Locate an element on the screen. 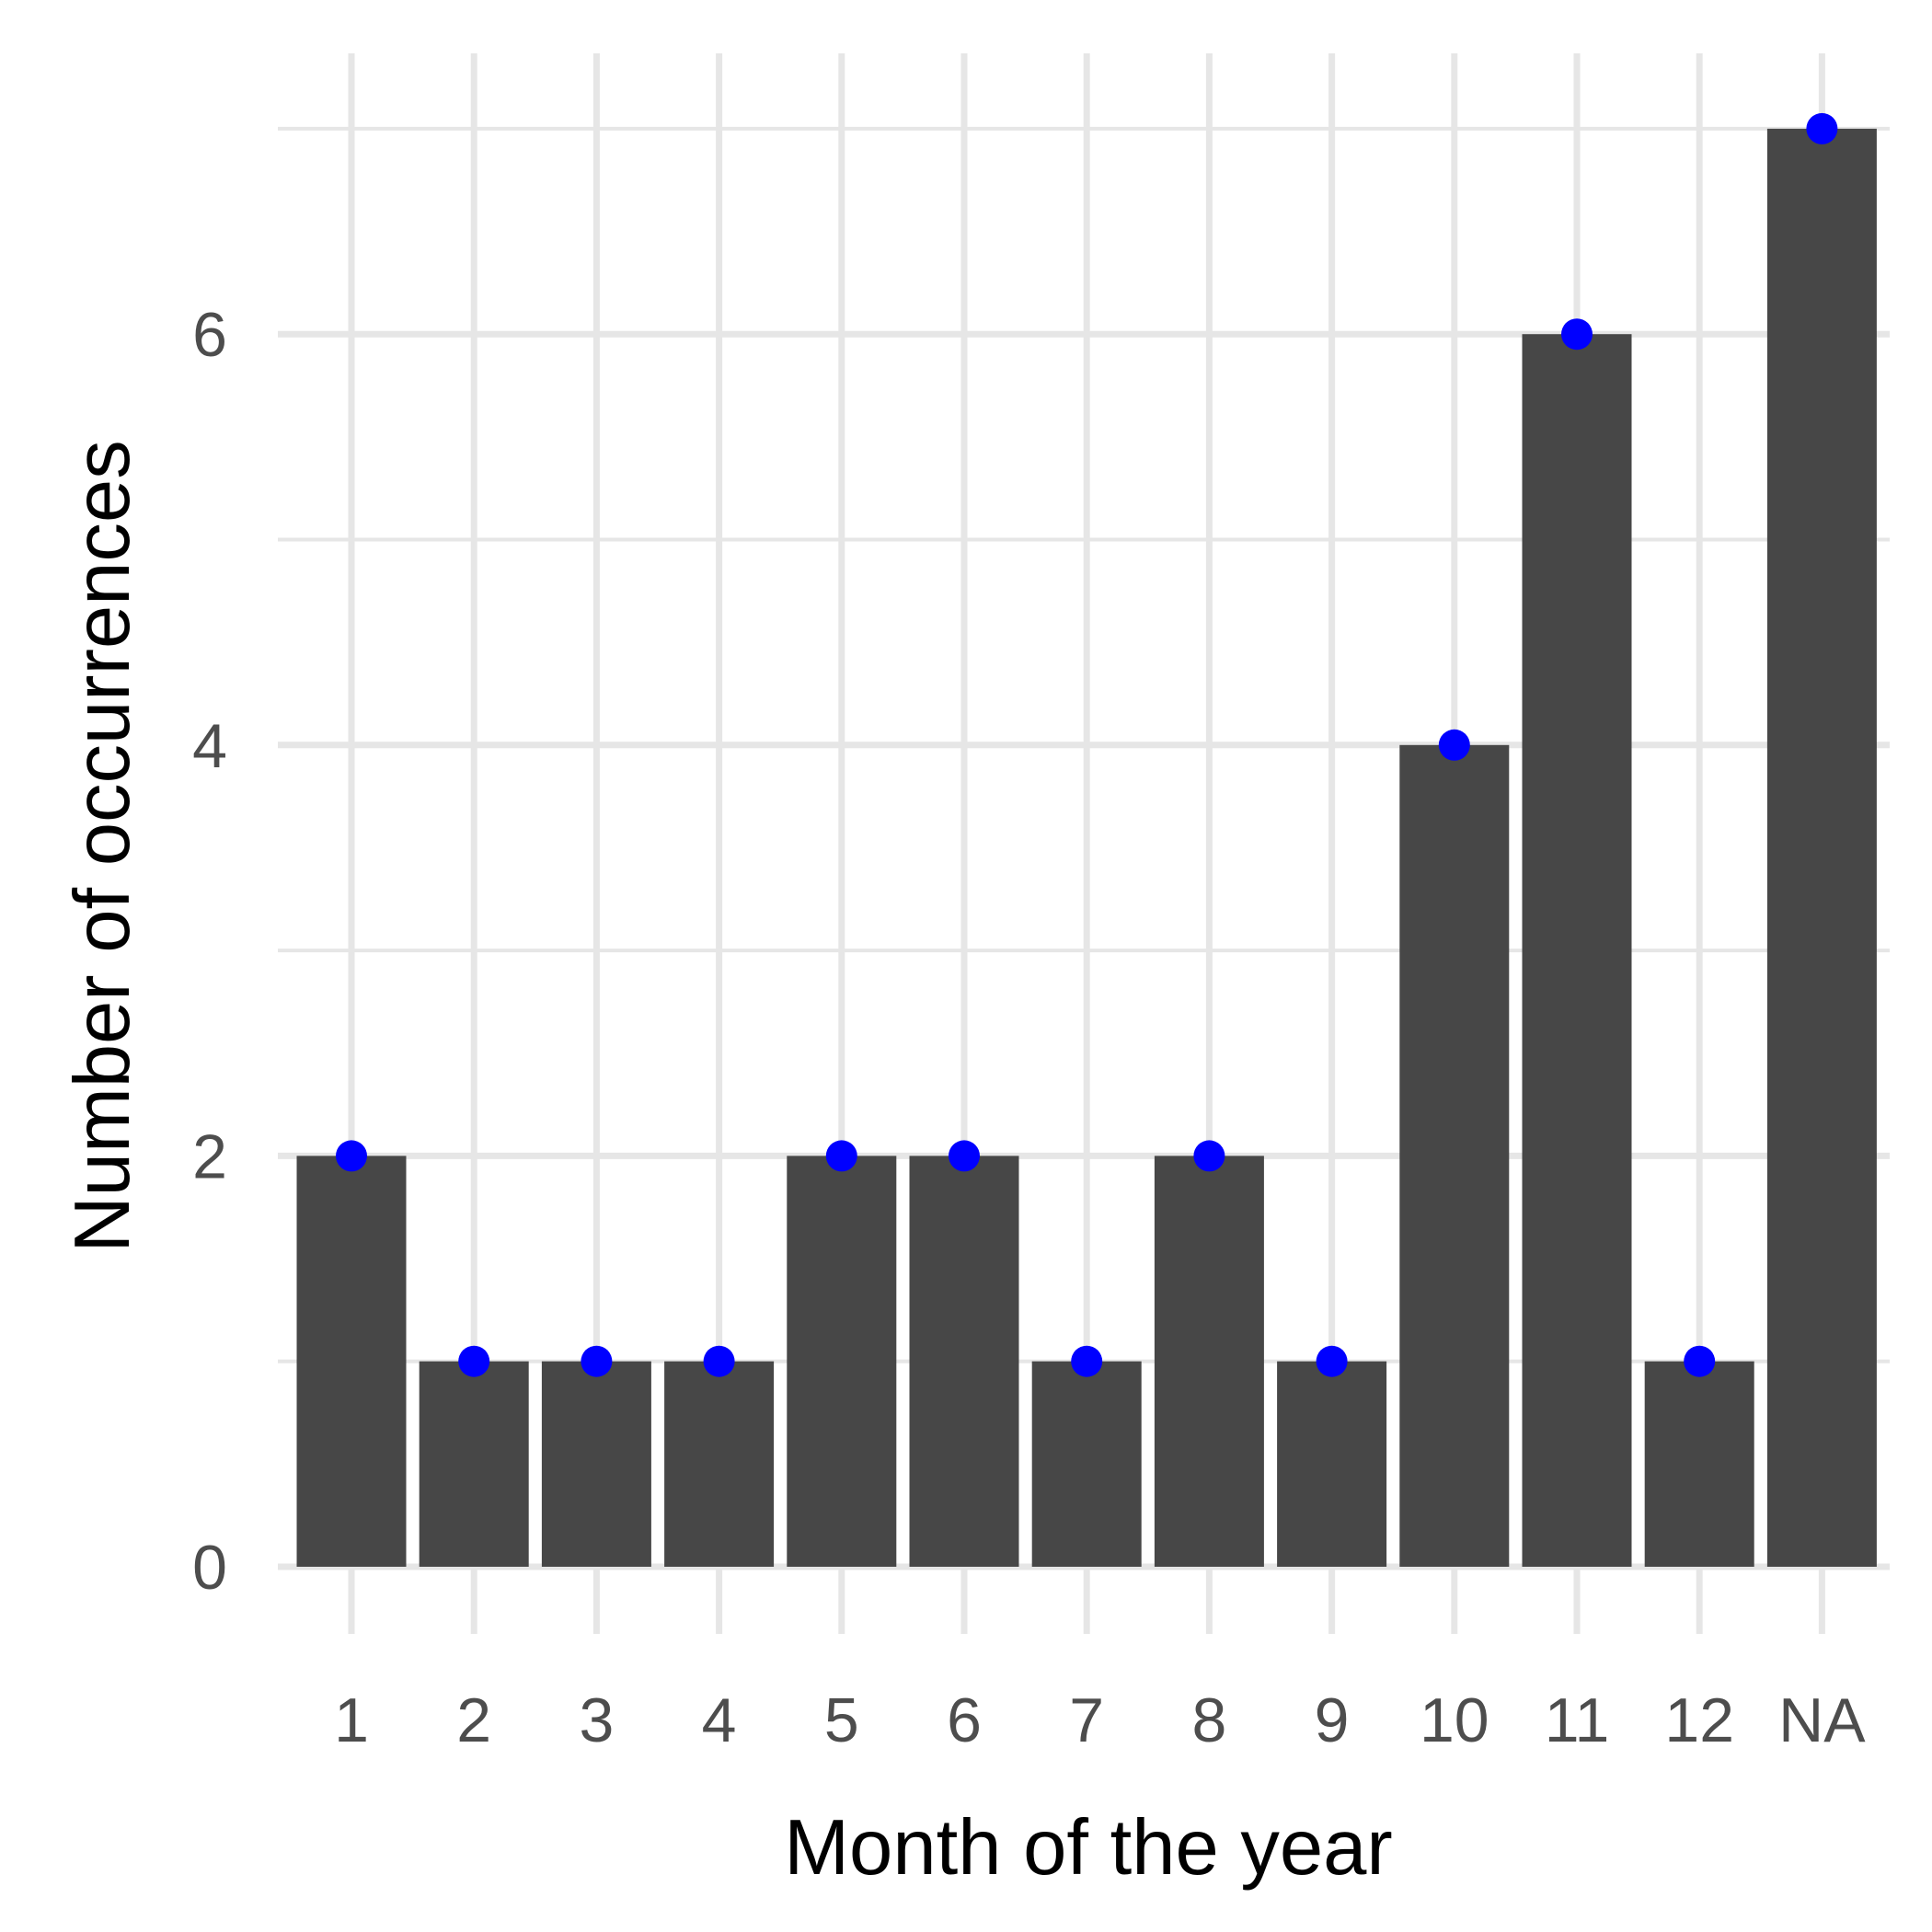  y-tick-label: 4 is located at coordinates (209, 746).